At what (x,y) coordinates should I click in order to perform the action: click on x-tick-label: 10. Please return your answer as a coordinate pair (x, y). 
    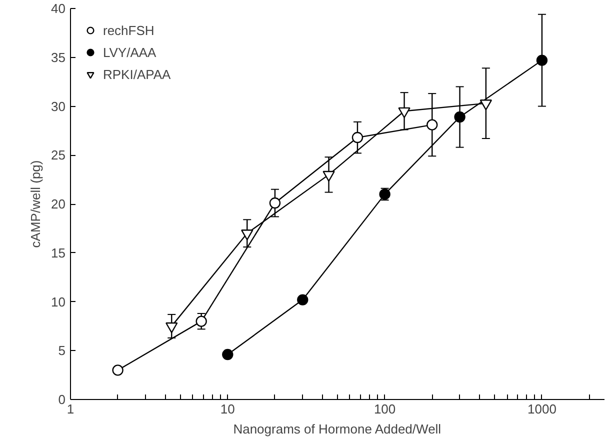
    Looking at the image, I should click on (227, 409).